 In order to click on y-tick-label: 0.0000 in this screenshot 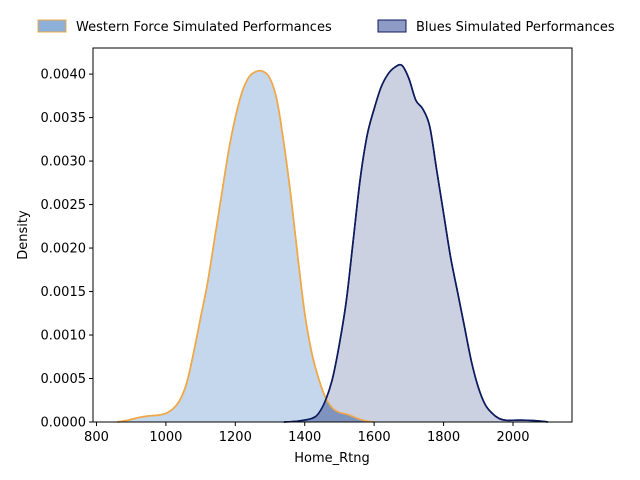, I will do `click(64, 423)`.